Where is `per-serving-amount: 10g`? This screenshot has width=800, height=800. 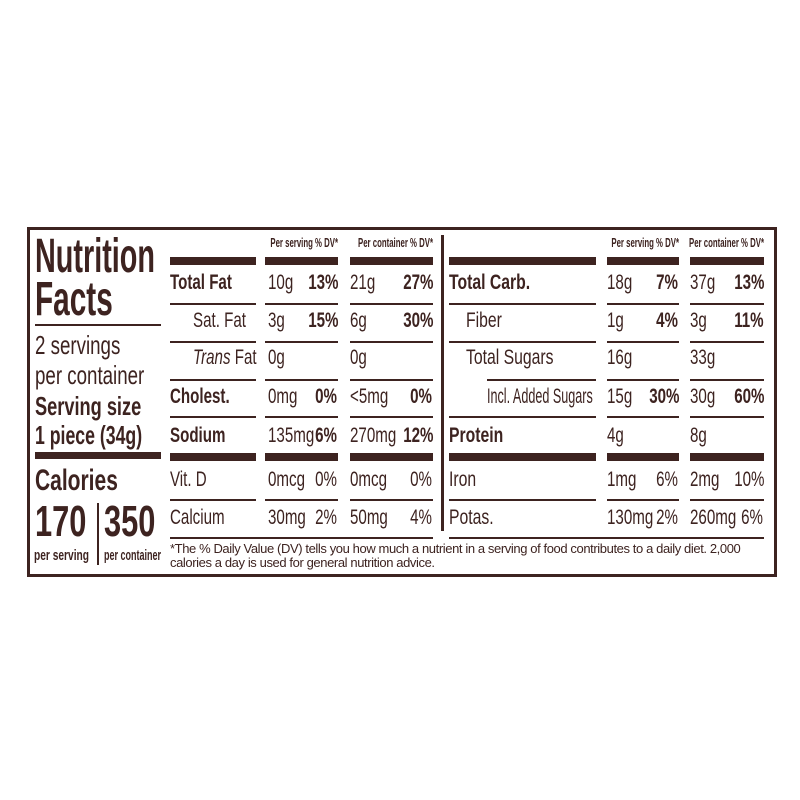
per-serving-amount: 10g is located at coordinates (281, 282).